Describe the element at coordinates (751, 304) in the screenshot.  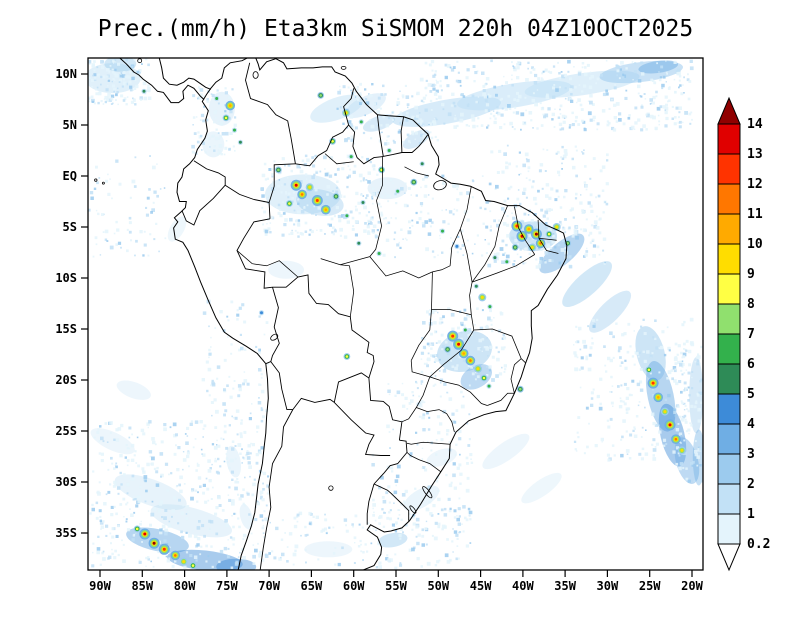
I see `colorbar-label: 8` at that location.